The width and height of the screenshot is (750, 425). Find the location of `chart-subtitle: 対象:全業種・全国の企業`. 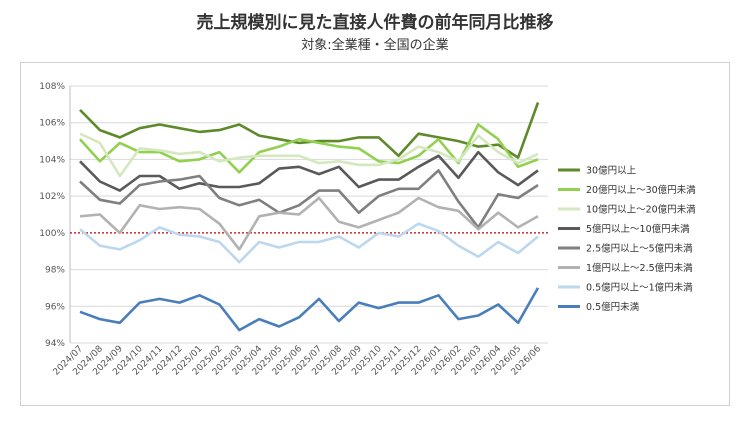

chart-subtitle: 対象:全業種・全国の企業 is located at coordinates (375, 45).